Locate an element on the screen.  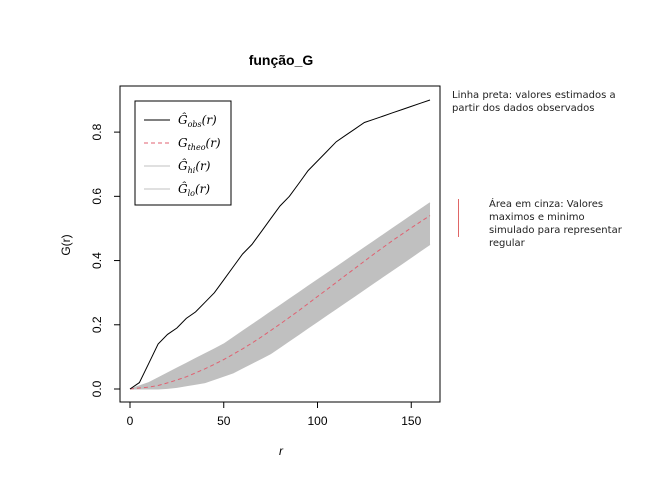
y-tick-label: 0.6 is located at coordinates (97, 196).